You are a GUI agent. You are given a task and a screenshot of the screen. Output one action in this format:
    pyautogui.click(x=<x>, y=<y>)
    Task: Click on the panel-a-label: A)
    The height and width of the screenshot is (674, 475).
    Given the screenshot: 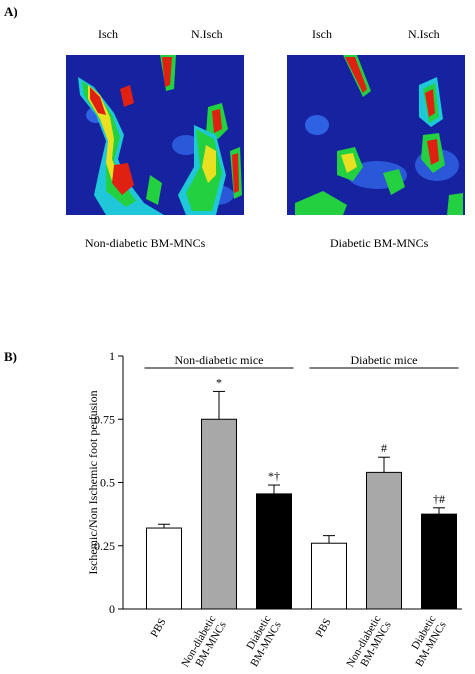 What is the action you would take?
    pyautogui.click(x=11, y=11)
    